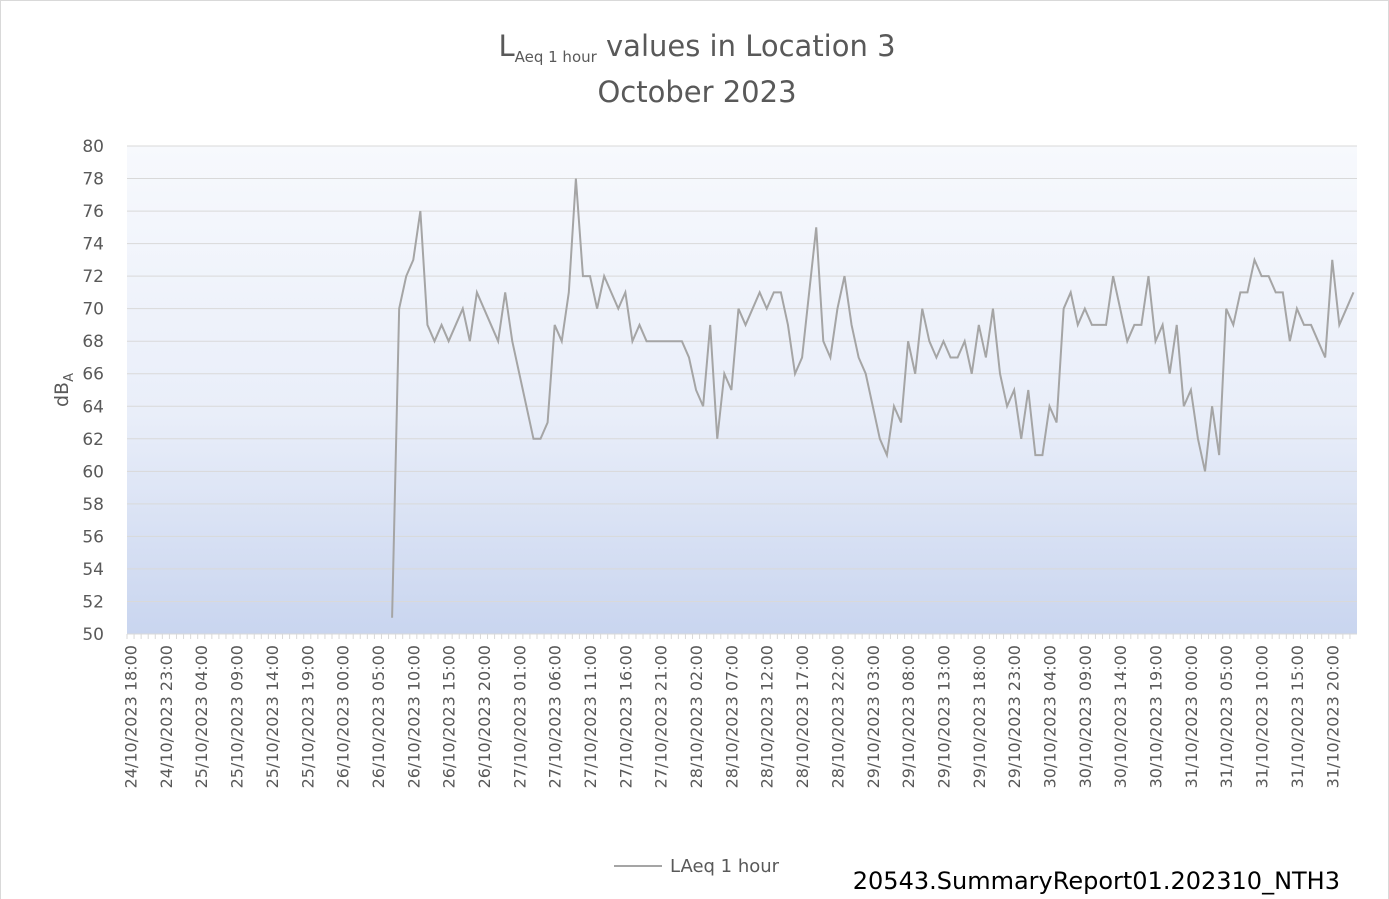 This screenshot has width=1389, height=899. I want to click on y-tick-label: 74, so click(93, 245).